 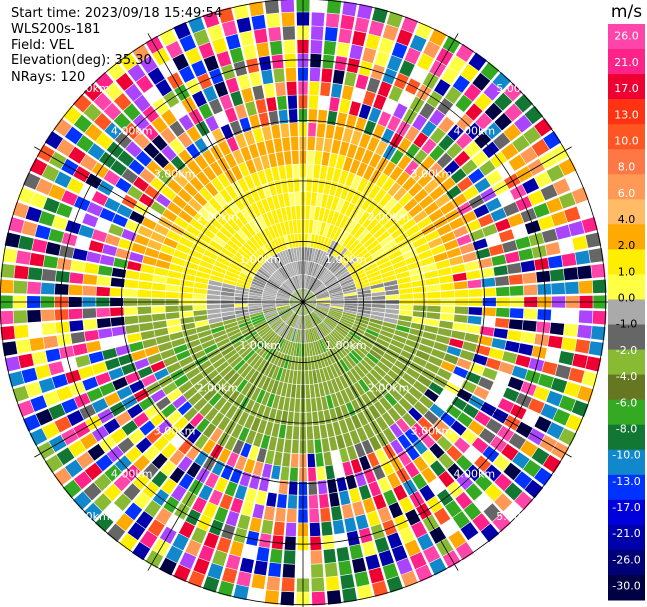 I want to click on colorbar-swatch, so click(x=626, y=187).